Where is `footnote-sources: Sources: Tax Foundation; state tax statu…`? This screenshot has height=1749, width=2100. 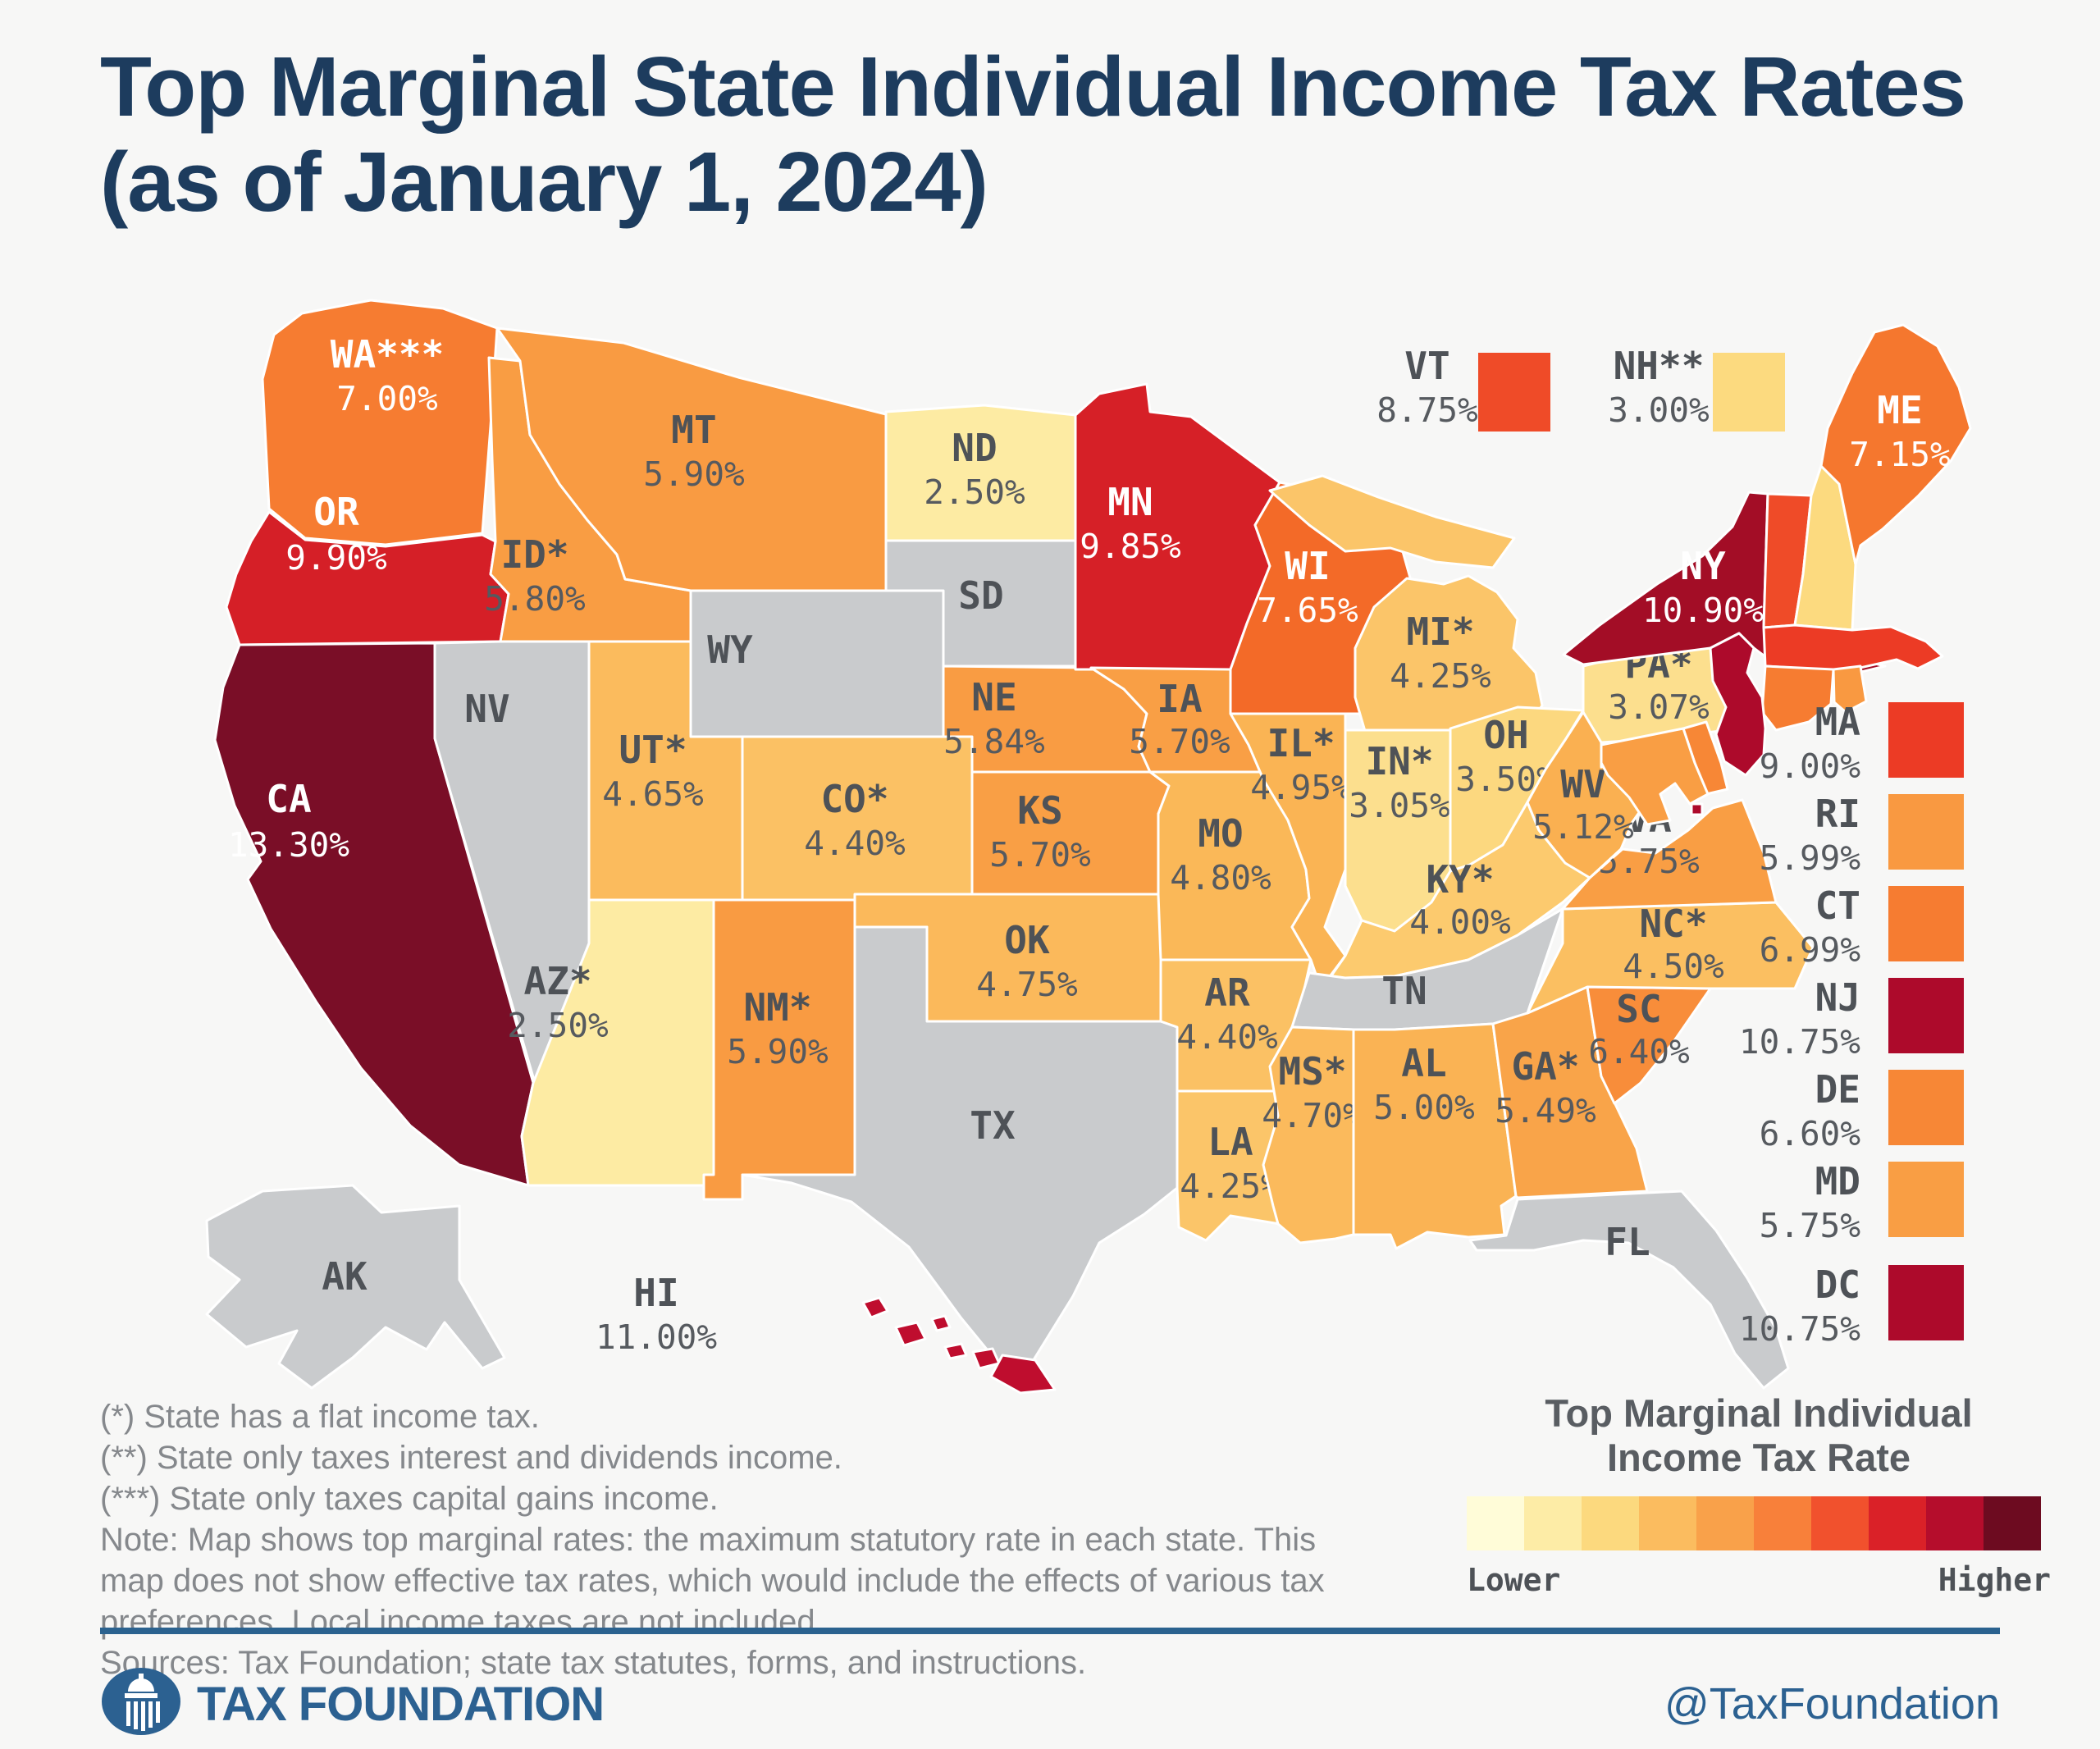 footnote-sources: Sources: Tax Foundation; state tax statu… is located at coordinates (593, 1663).